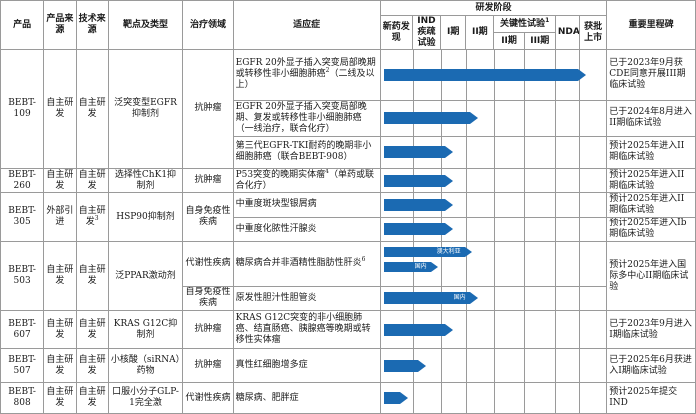 The height and width of the screenshot is (414, 696). What do you see at coordinates (22, 25) in the screenshot?
I see `header-product: 产品` at bounding box center [22, 25].